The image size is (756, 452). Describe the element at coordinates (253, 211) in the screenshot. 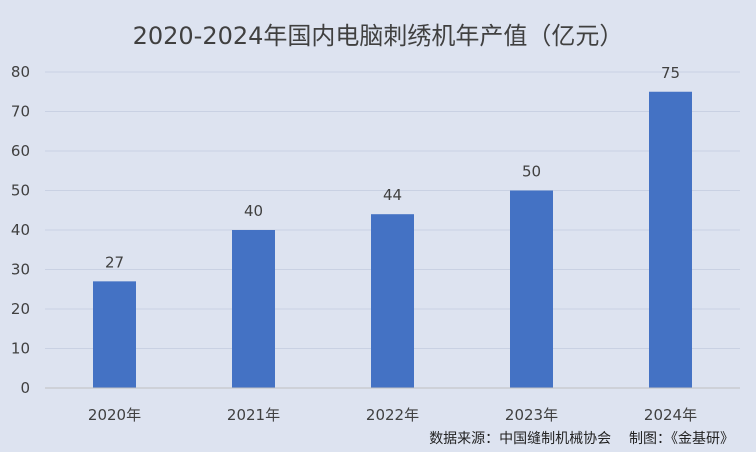

I see `data-label: 40` at that location.